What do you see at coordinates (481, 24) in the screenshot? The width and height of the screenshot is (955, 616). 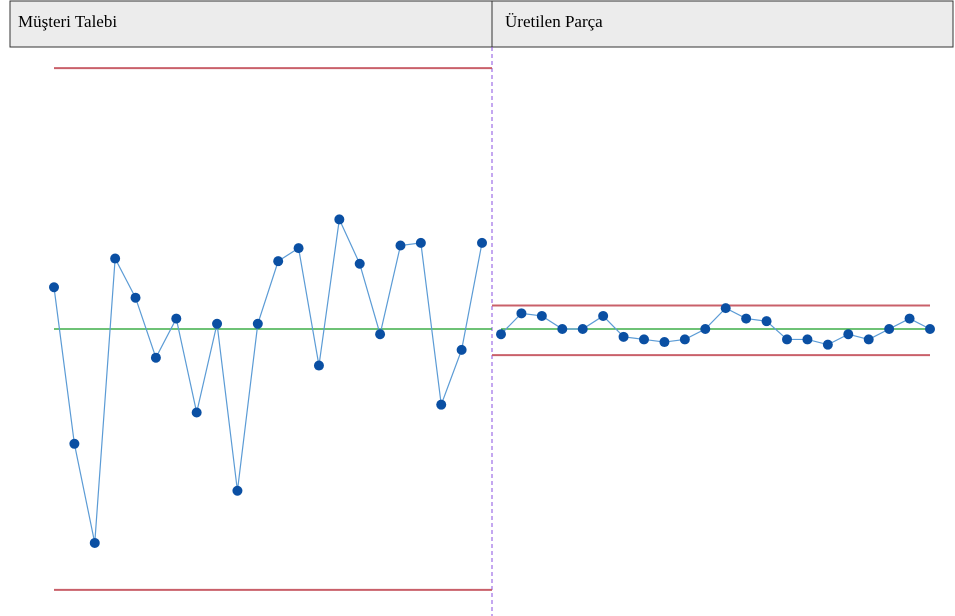 I see `header-bar` at bounding box center [481, 24].